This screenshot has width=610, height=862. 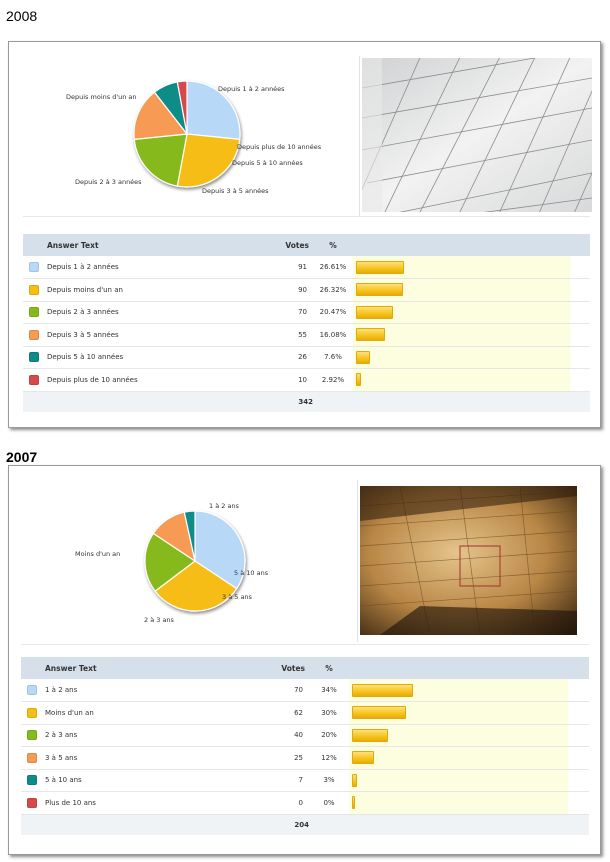 What do you see at coordinates (128, 312) in the screenshot?
I see `answer-cell: Depuis 2 à 3 années` at bounding box center [128, 312].